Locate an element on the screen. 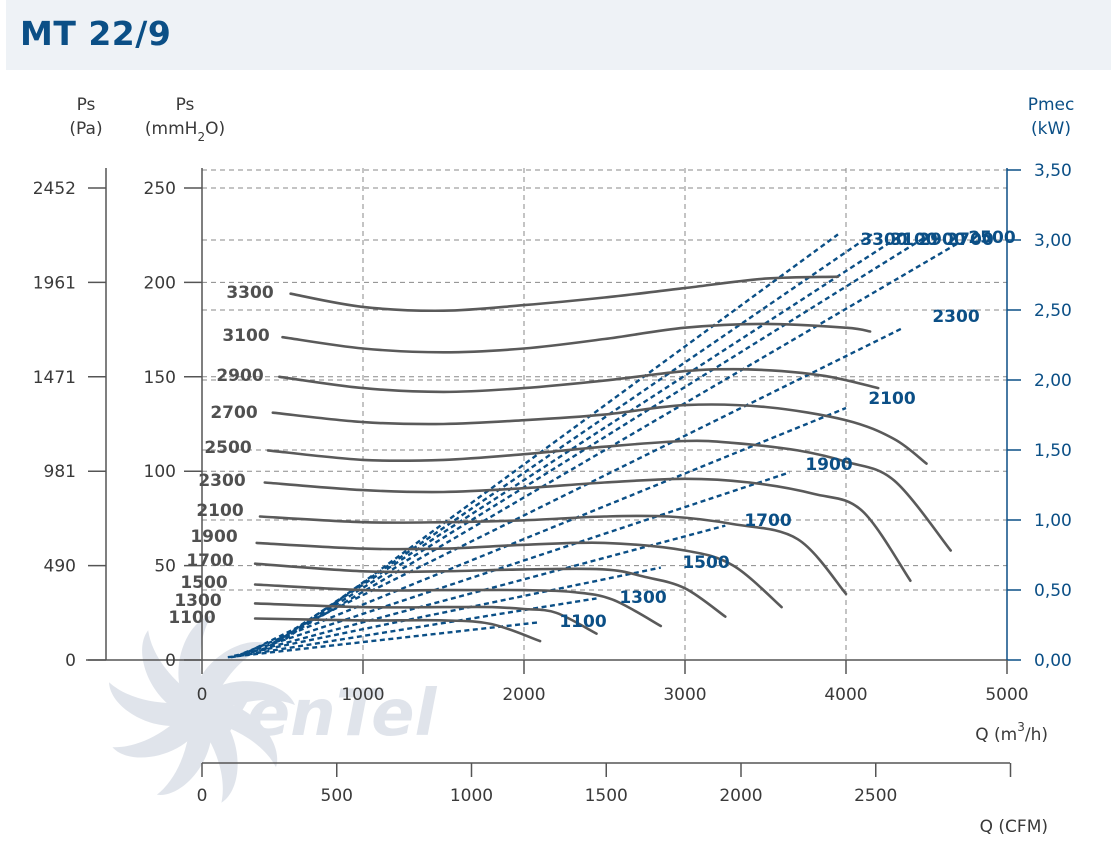 The width and height of the screenshot is (1117, 861). power-curve-label: 2900 is located at coordinates (941, 240).